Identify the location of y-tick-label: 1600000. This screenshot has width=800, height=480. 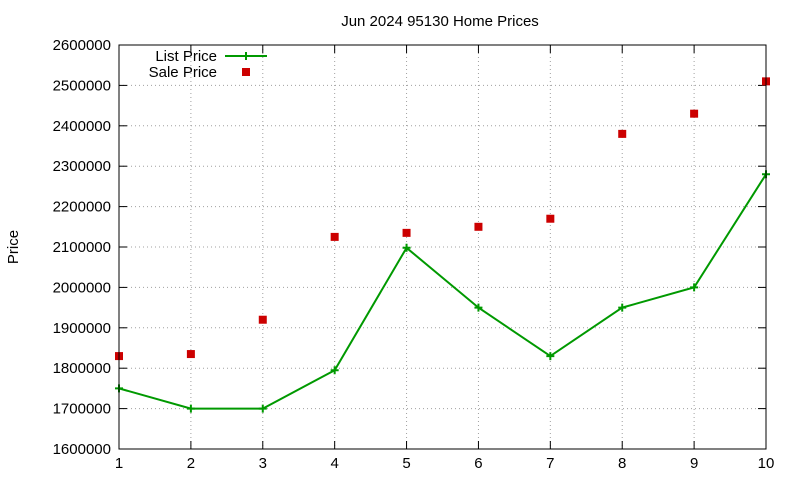
(82, 449).